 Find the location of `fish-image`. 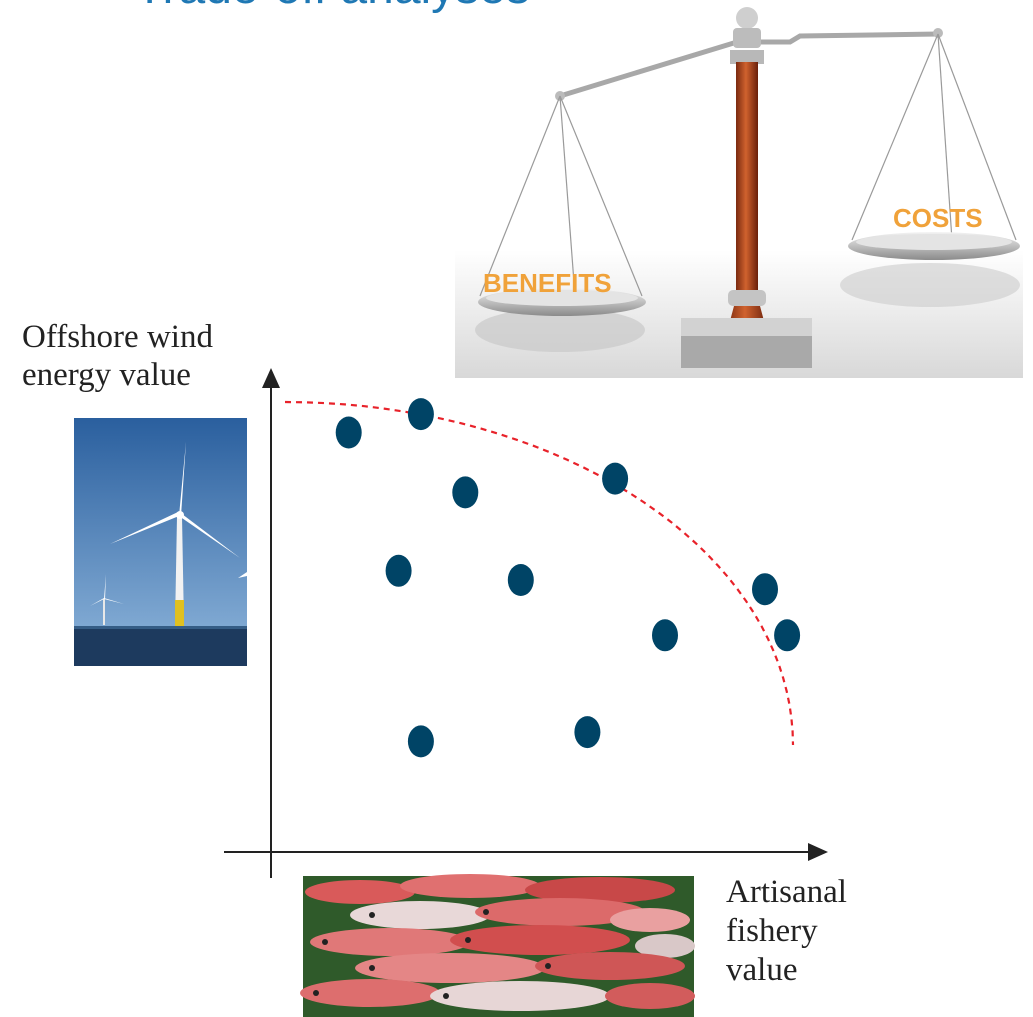

fish-image is located at coordinates (497, 945).